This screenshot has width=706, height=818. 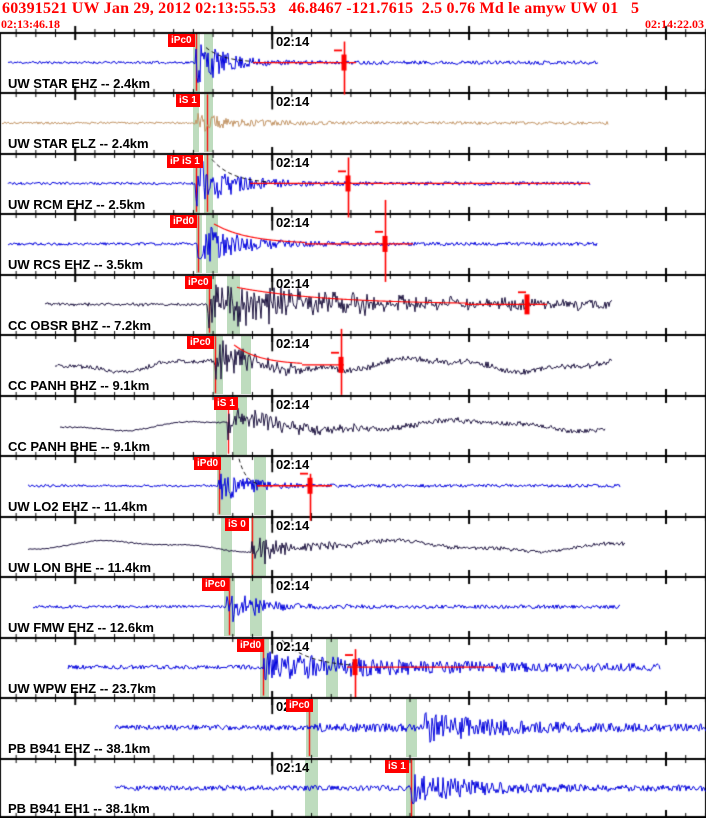 What do you see at coordinates (237, 524) in the screenshot?
I see `phase-pick-label: iS 0` at bounding box center [237, 524].